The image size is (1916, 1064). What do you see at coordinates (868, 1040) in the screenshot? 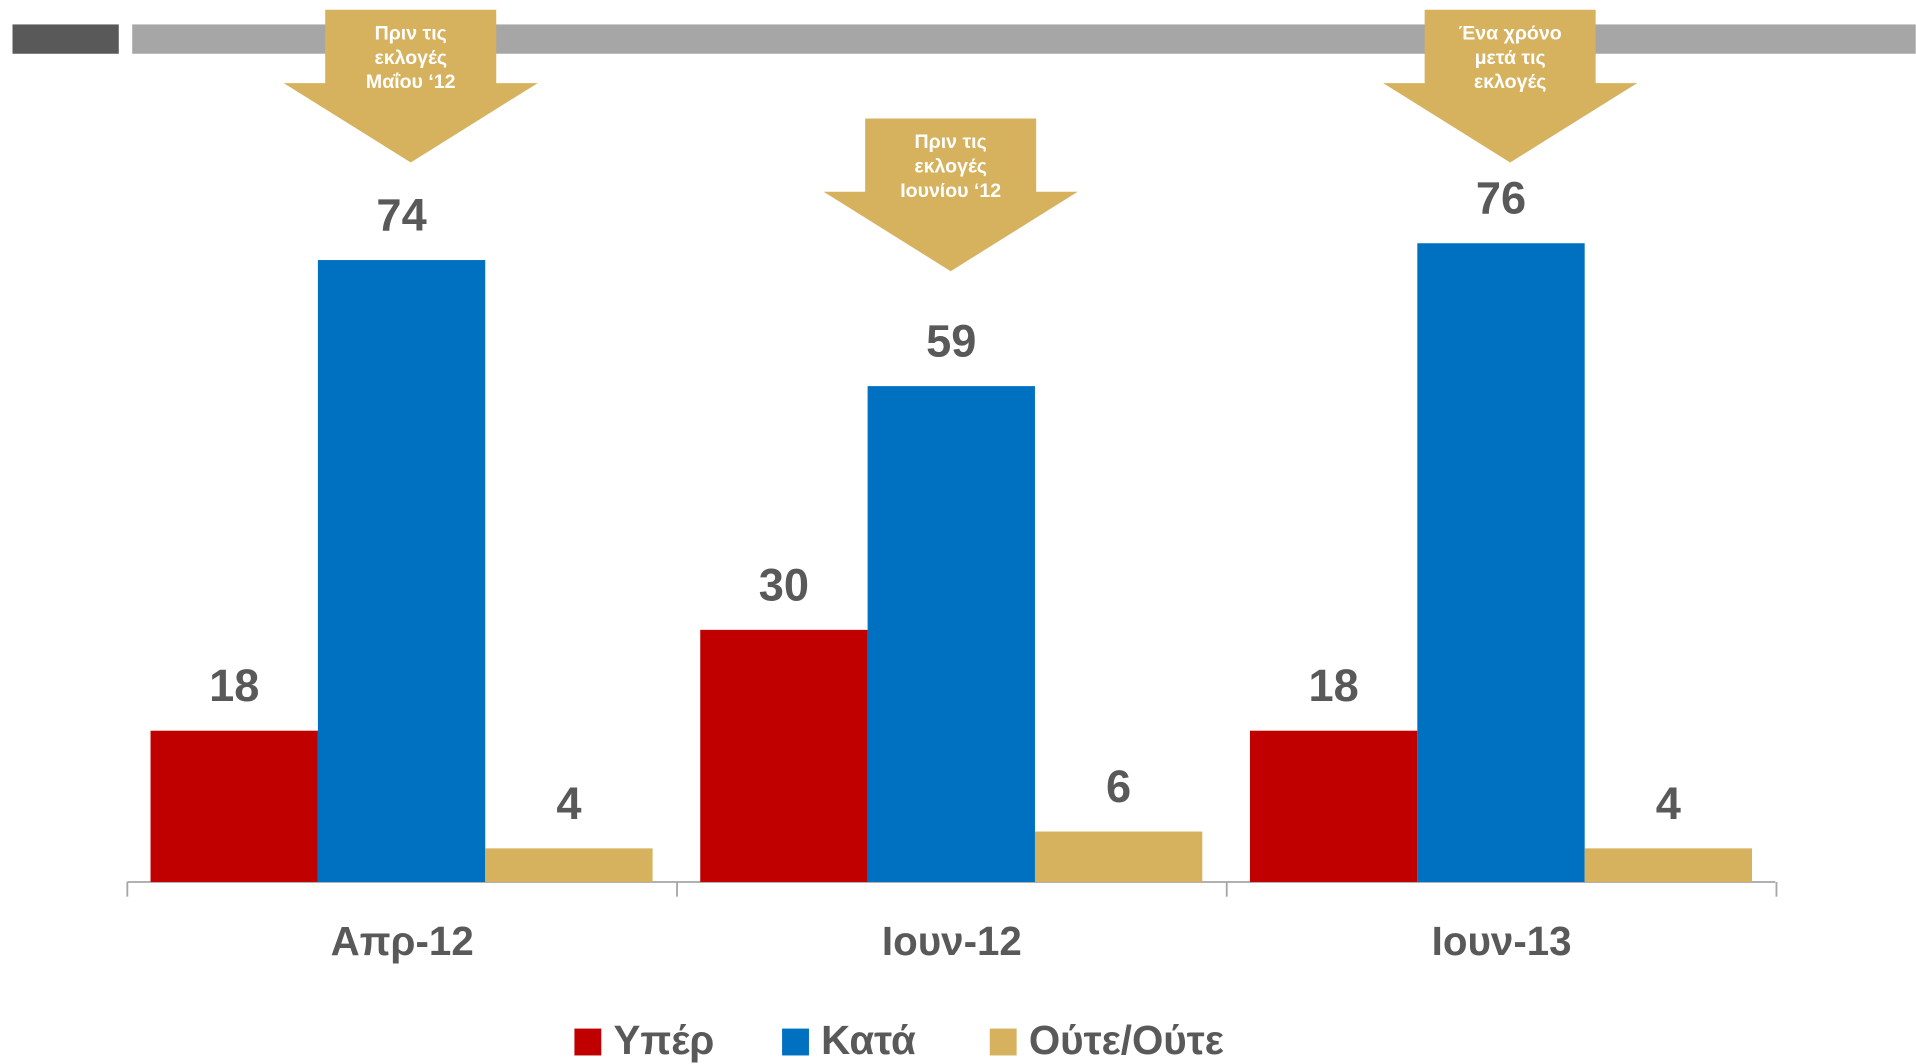
I see `legend-label: Κατά` at bounding box center [868, 1040].